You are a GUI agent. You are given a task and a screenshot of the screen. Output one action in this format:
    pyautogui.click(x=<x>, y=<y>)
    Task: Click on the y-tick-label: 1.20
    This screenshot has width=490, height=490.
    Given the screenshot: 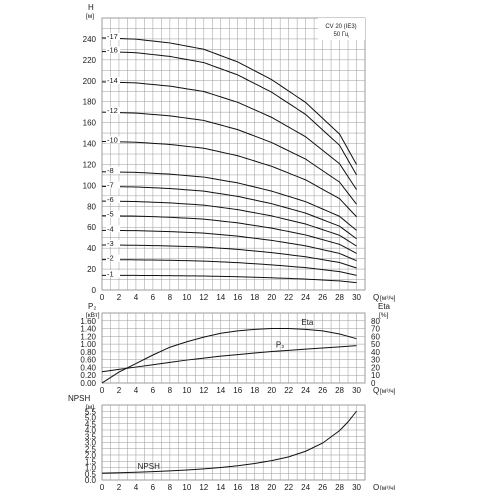 What is the action you would take?
    pyautogui.click(x=88, y=336)
    